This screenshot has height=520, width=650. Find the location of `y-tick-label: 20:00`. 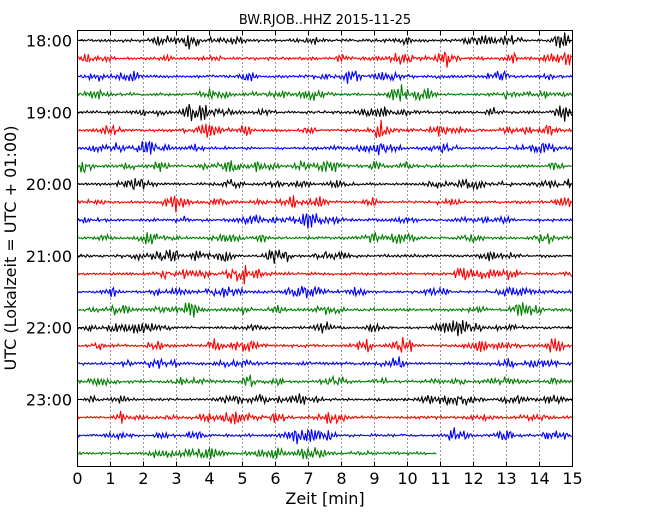

y-tick-label: 20:00 is located at coordinates (49, 184).